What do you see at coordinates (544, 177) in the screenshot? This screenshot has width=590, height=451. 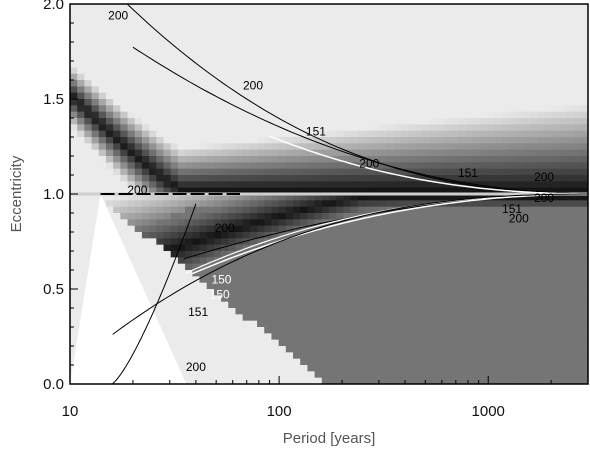 I see `contour-label: 200` at bounding box center [544, 177].